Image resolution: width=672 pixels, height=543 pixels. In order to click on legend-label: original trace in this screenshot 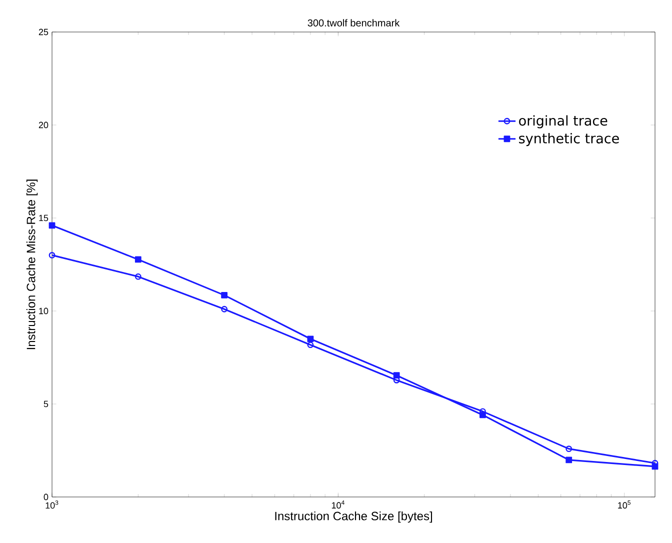, I will do `click(563, 121)`.